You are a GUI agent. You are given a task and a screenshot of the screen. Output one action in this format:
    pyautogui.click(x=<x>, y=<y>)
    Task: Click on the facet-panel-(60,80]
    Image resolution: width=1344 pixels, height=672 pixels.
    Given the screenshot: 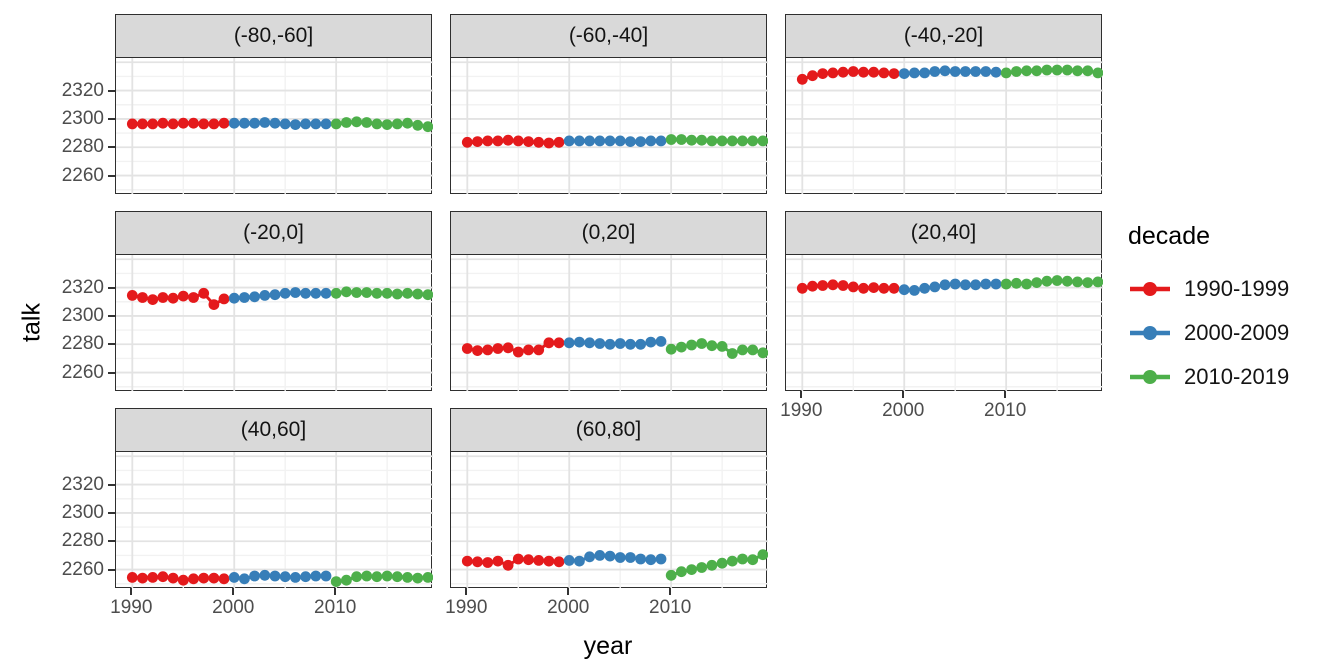 What is the action you would take?
    pyautogui.click(x=609, y=520)
    